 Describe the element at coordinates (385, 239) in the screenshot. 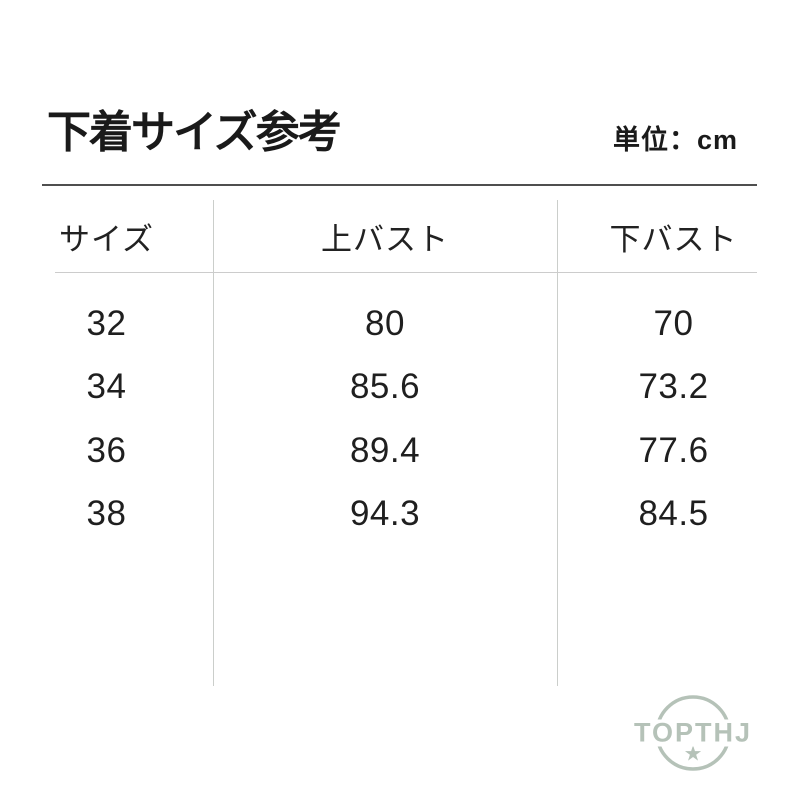

I see `column-header-upper-bust: 上バスト` at that location.